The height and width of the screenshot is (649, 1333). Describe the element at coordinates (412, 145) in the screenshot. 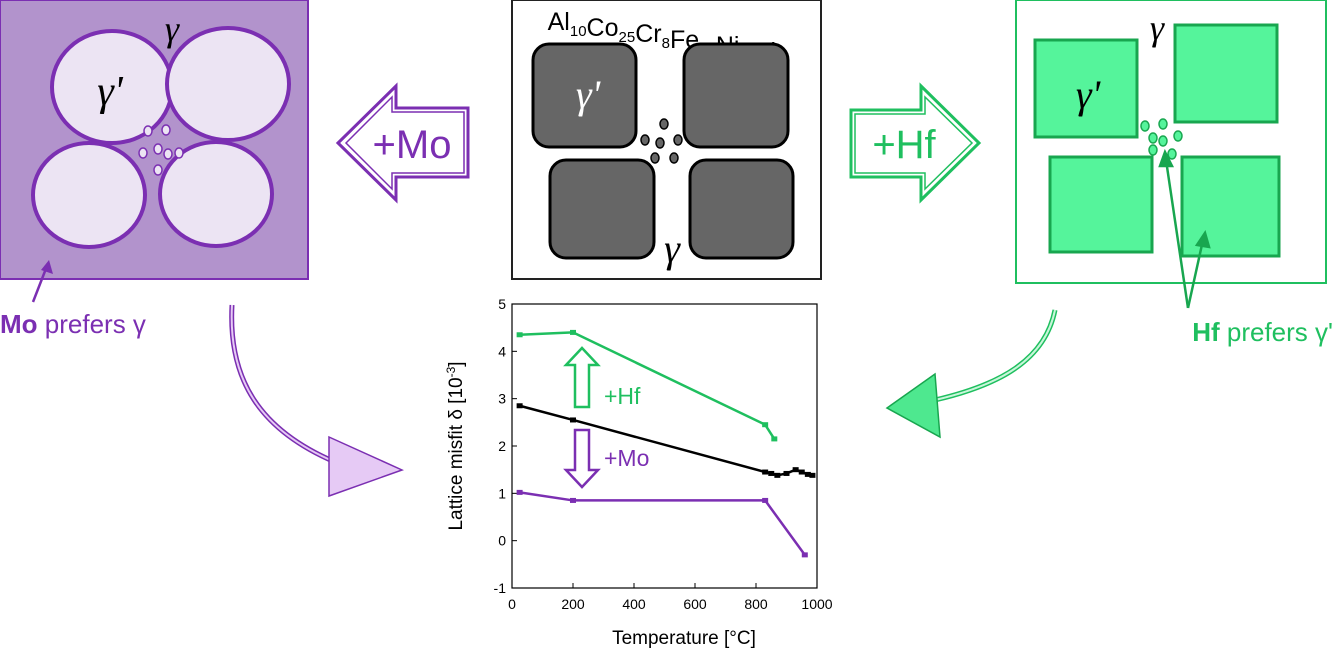

I see `mo-arrow-label: +Mo` at that location.